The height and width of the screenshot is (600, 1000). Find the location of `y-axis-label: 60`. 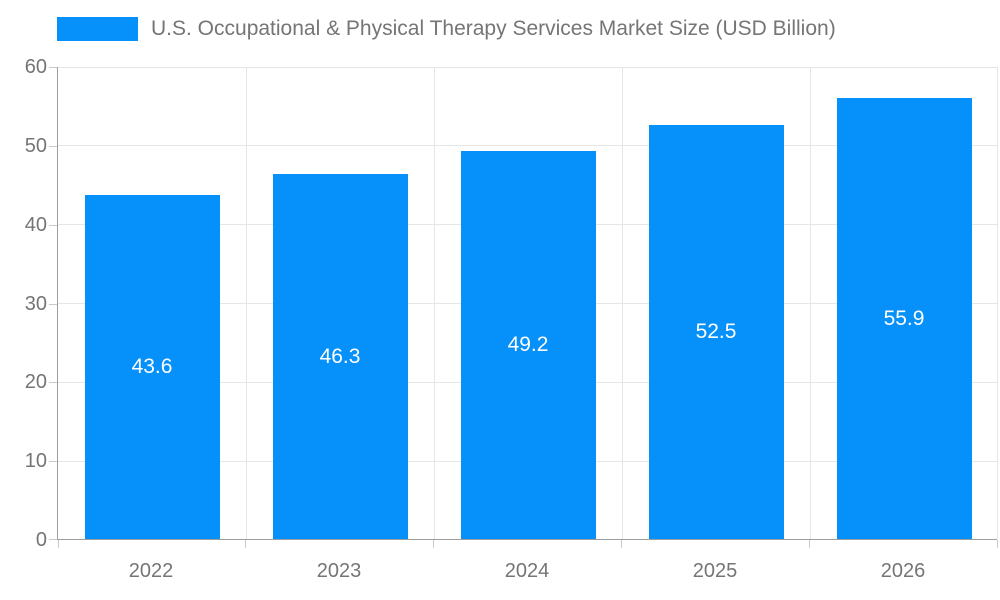

y-axis-label: 60 is located at coordinates (35, 67).